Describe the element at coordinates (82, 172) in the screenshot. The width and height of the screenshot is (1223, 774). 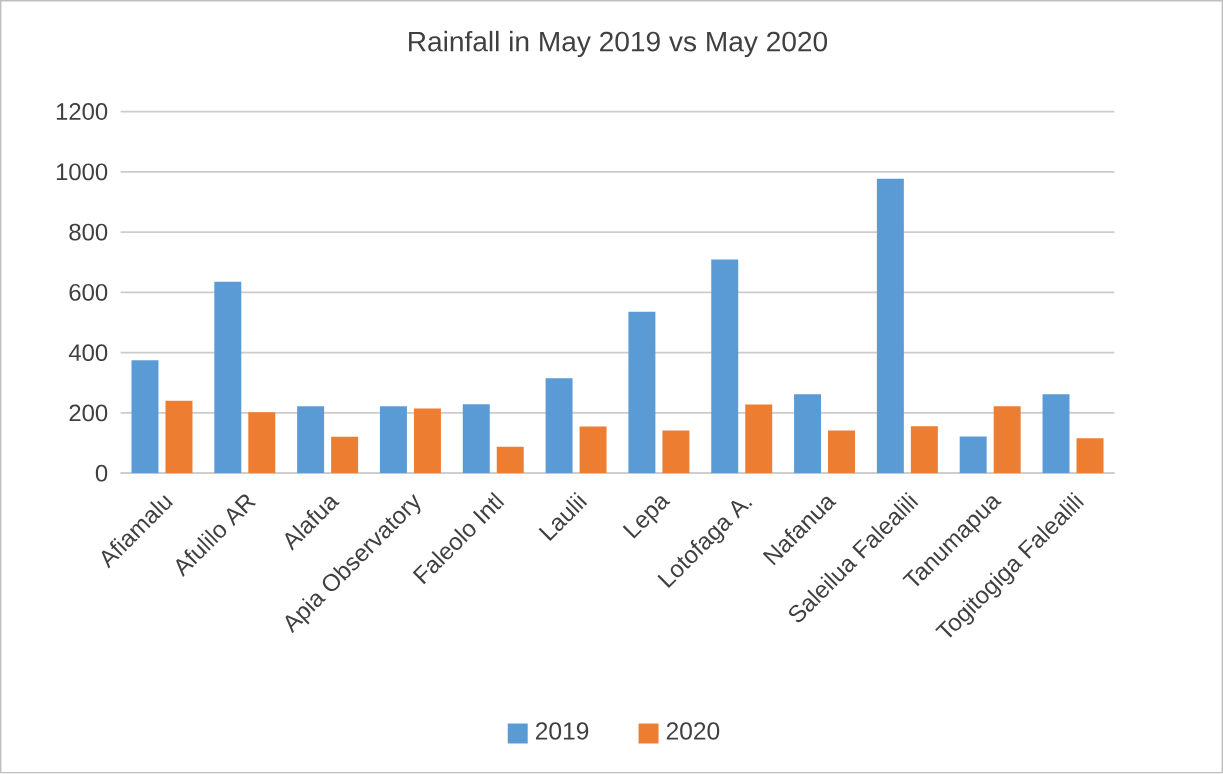
I see `y-tick-label: 1000` at that location.